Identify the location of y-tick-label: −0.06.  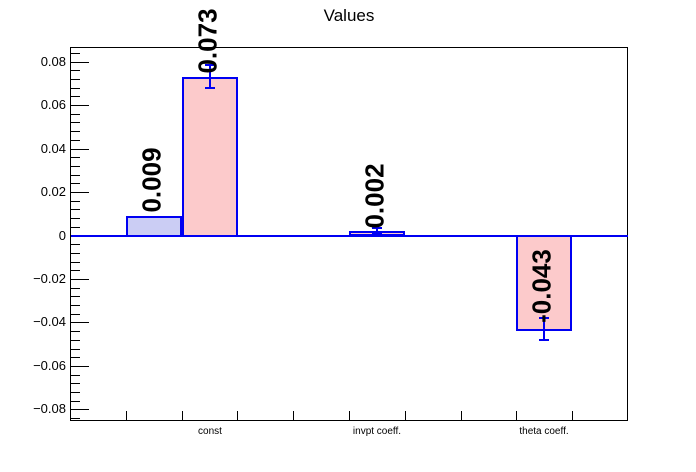
(49, 365).